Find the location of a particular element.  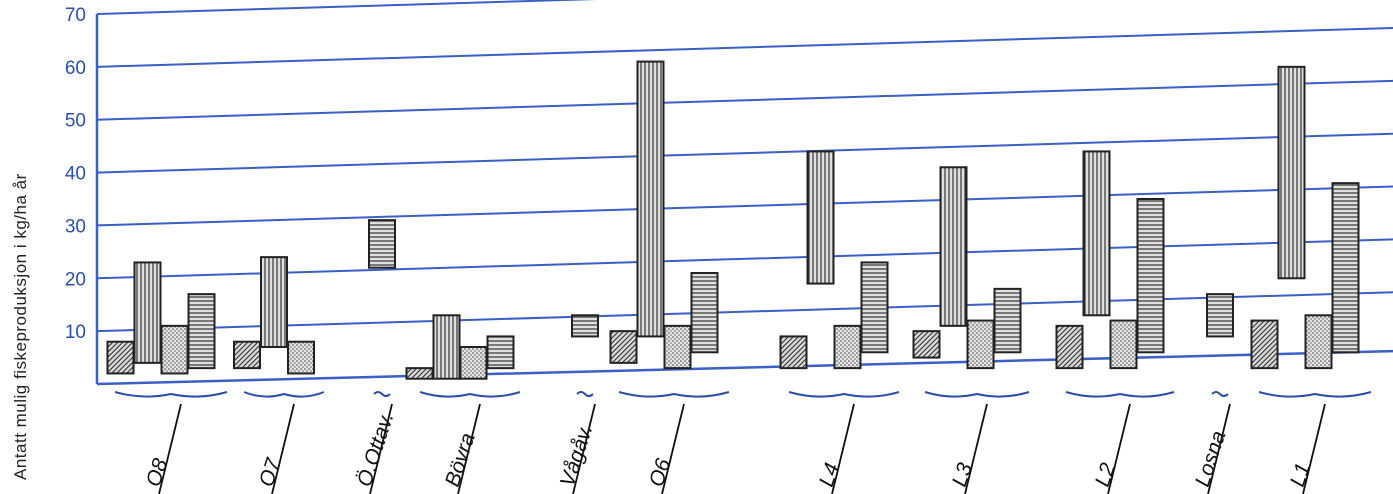

x-axis-line is located at coordinates (744, 367).